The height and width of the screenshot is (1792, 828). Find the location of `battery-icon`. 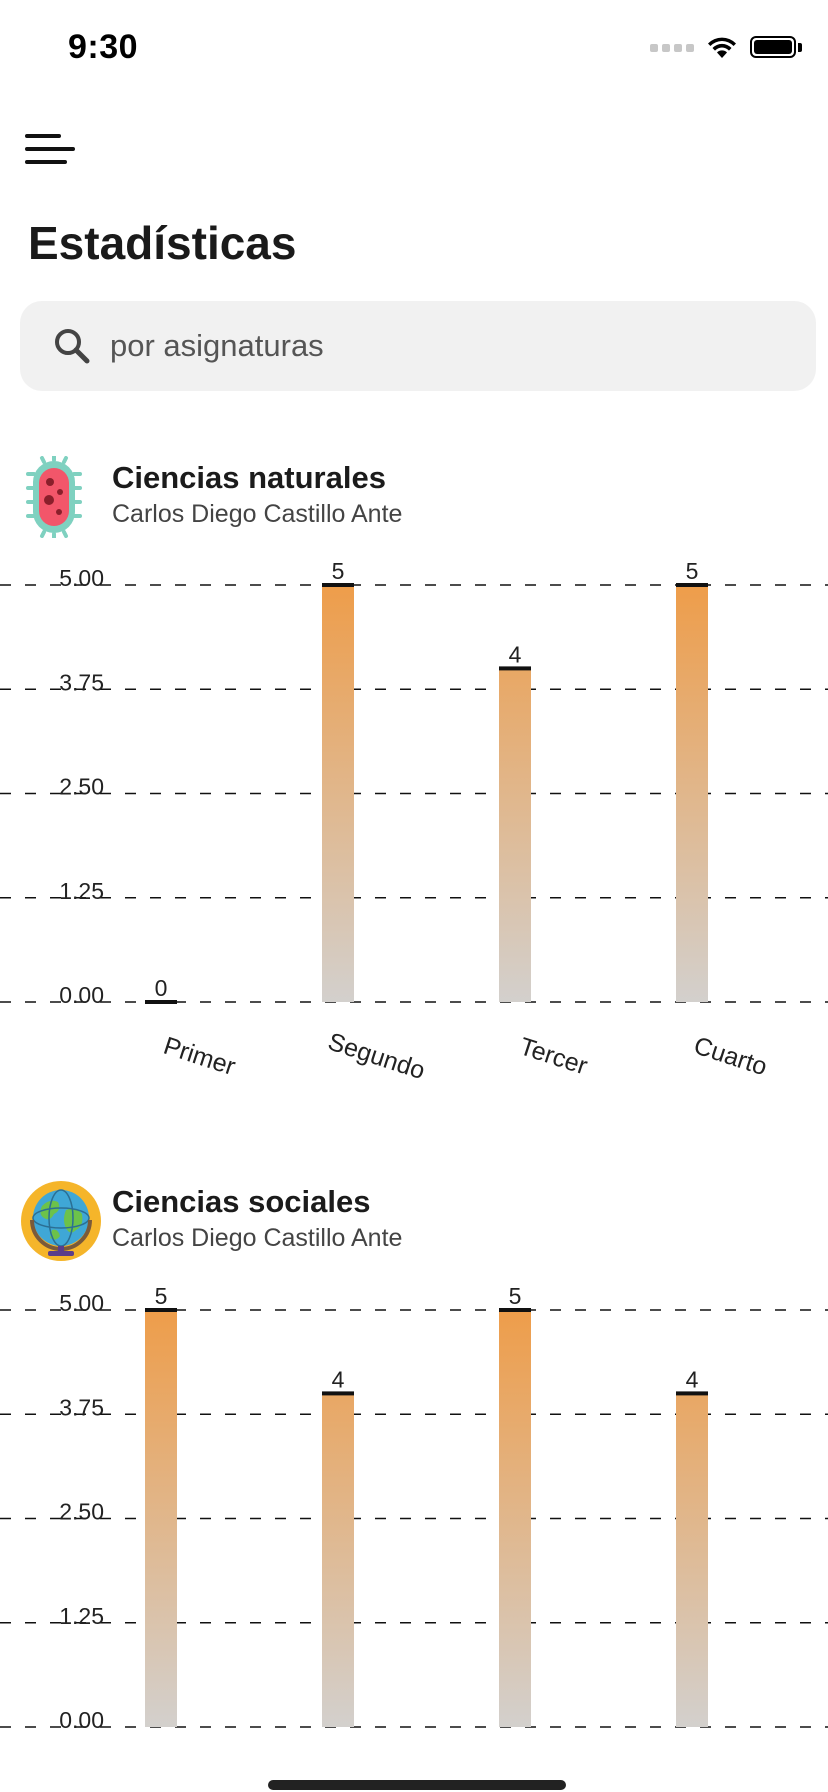

battery-icon is located at coordinates (776, 48).